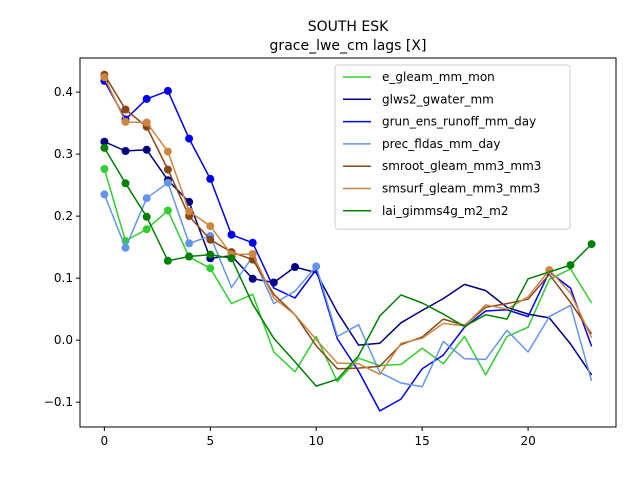 Image resolution: width=640 pixels, height=480 pixels. What do you see at coordinates (316, 441) in the screenshot?
I see `x-tick-label: 10` at bounding box center [316, 441].